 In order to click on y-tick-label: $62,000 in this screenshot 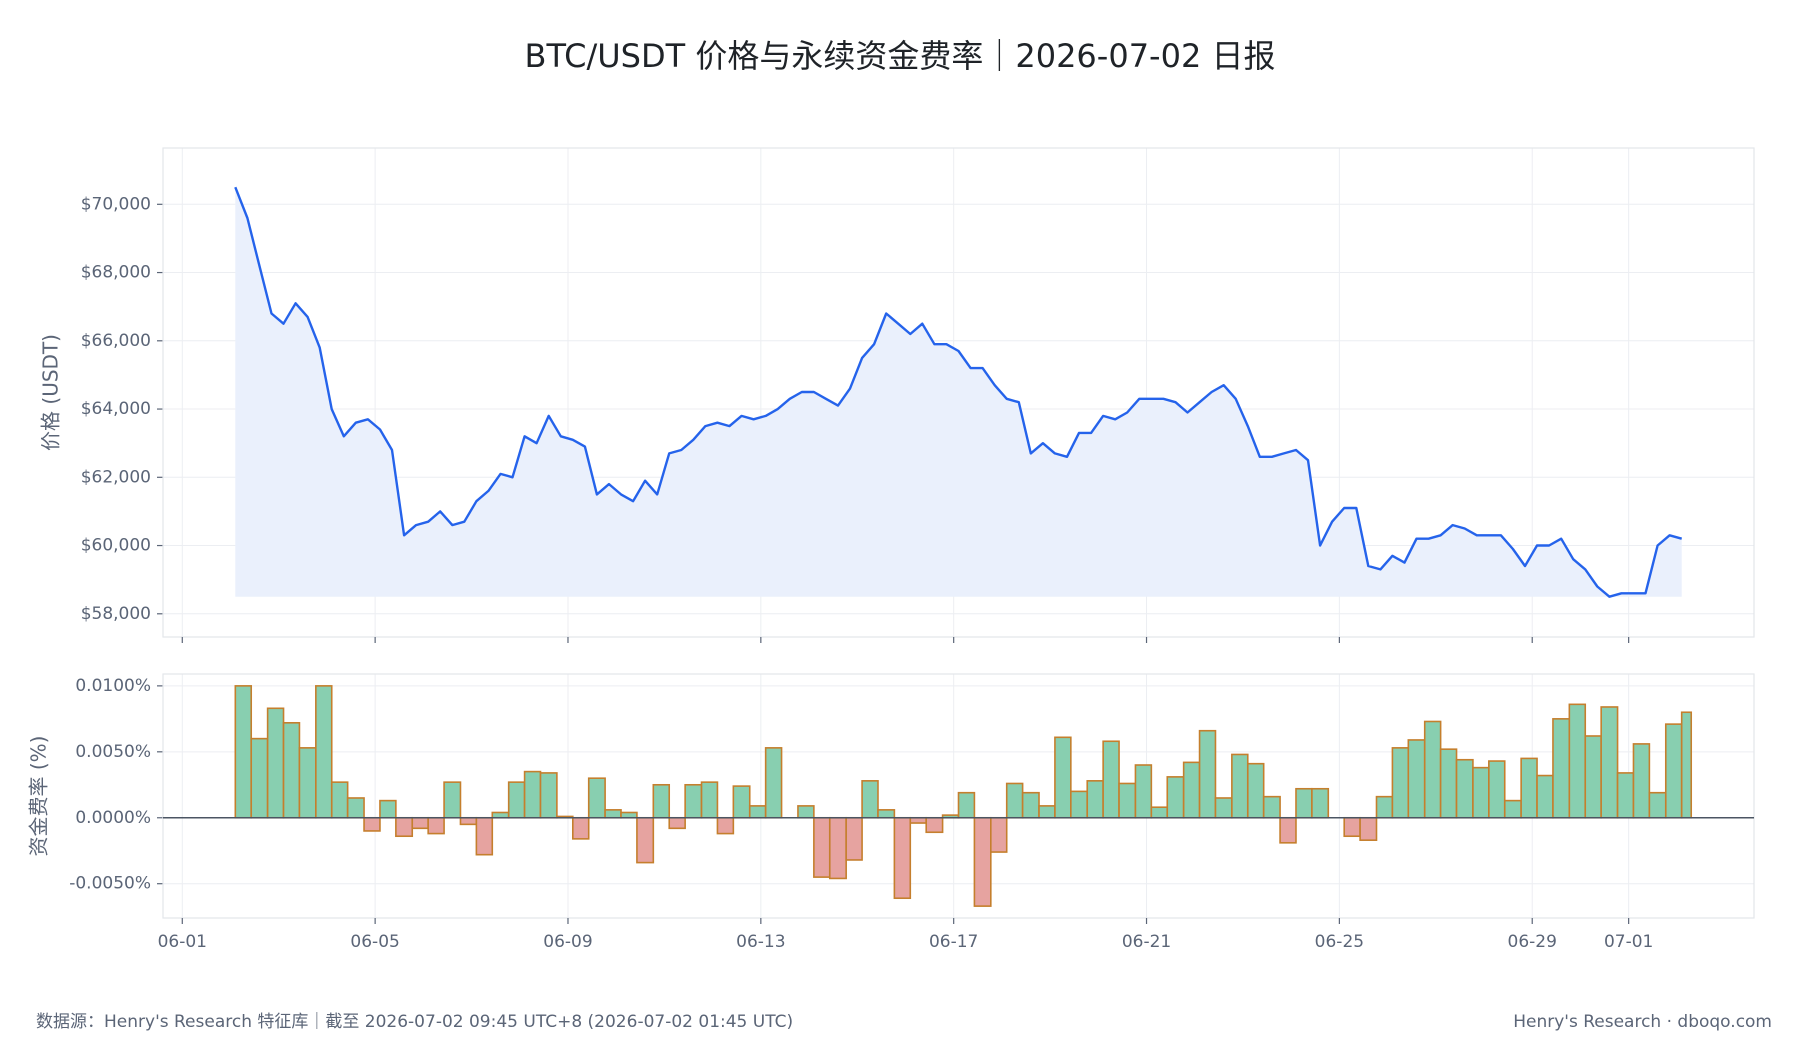, I will do `click(116, 477)`.